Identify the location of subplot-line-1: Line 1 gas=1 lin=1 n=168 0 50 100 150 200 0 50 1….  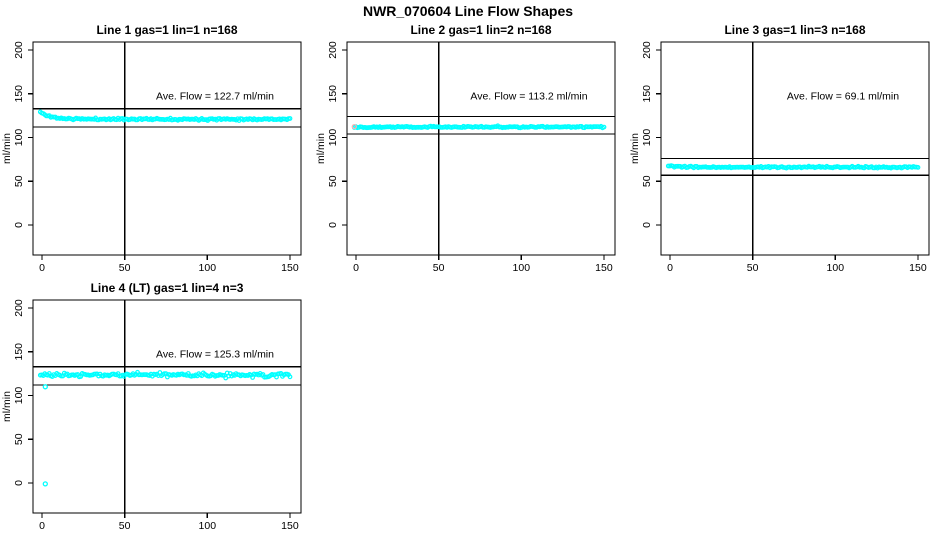
(151, 148).